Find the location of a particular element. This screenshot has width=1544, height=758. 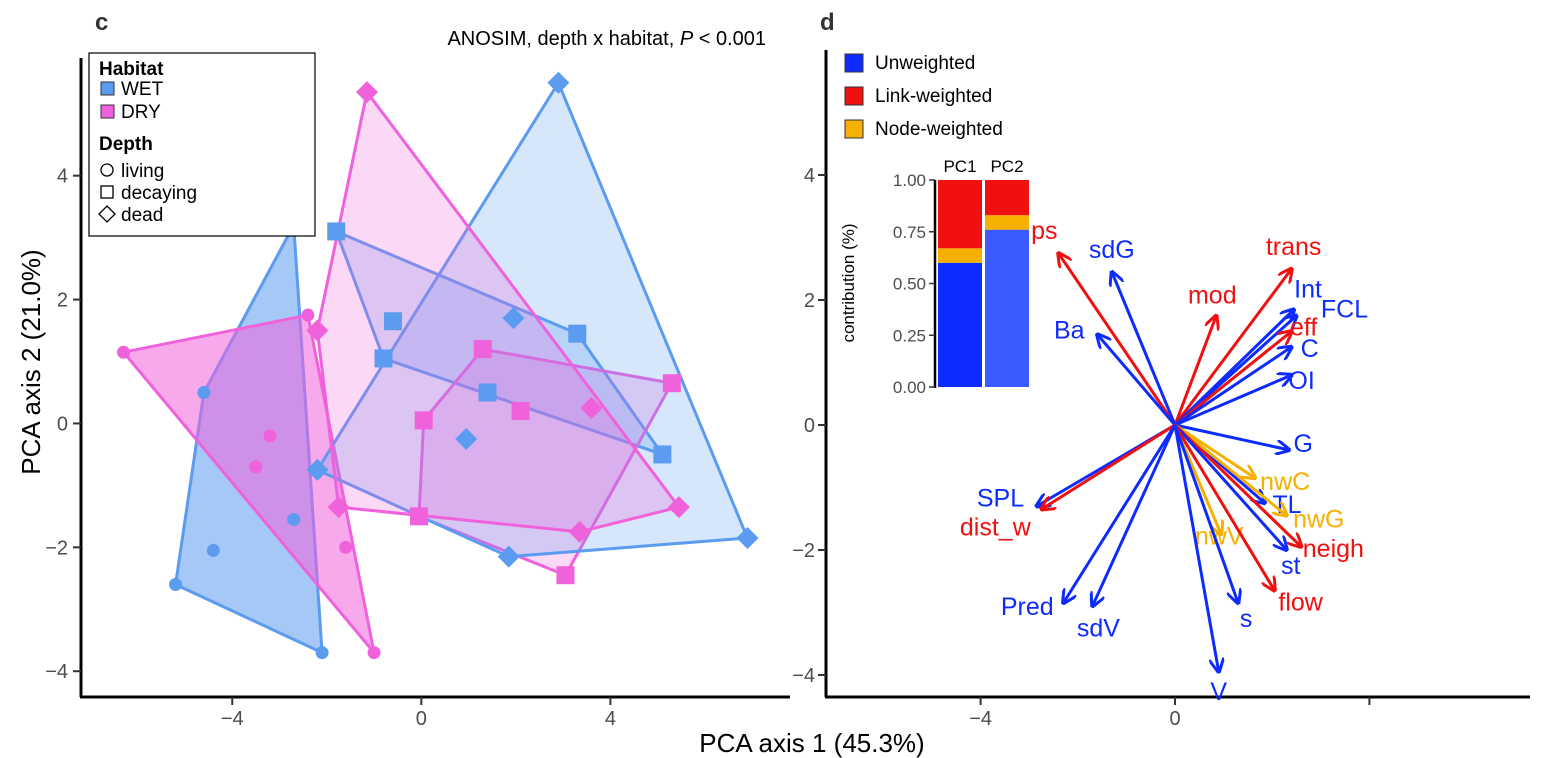

legend-label-wet: WET is located at coordinates (142, 89).